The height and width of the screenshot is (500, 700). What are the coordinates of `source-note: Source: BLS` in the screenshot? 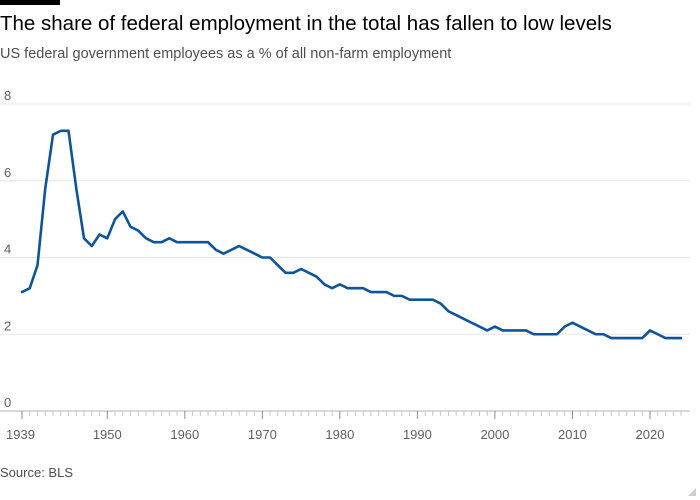 It's located at (36, 472).